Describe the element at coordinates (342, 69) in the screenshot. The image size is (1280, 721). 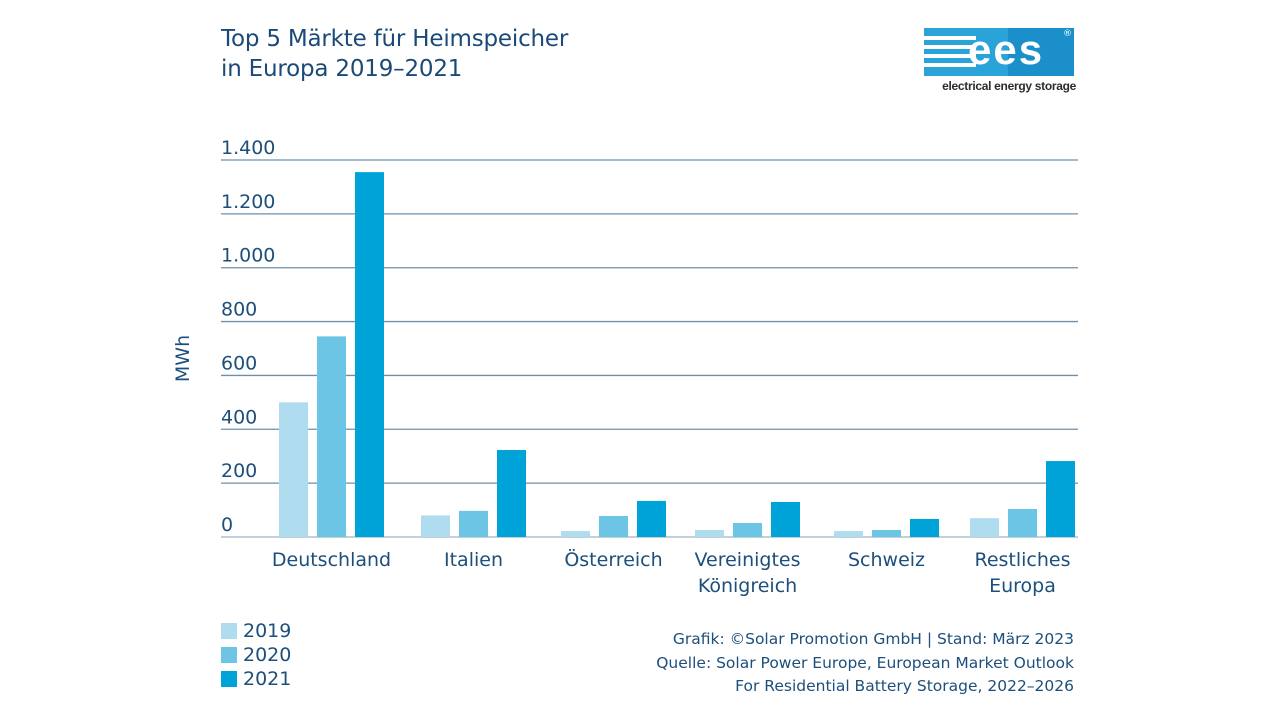
I see `chart-title-line-2: in Europa 2019–2021` at that location.